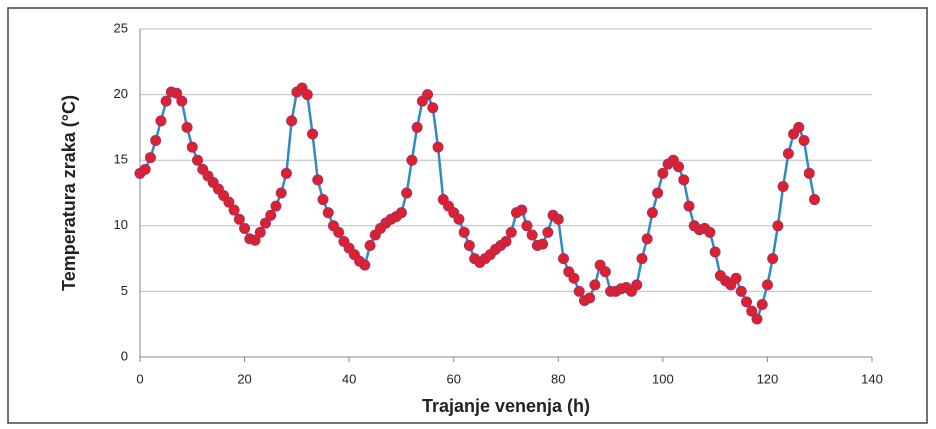 Image resolution: width=936 pixels, height=429 pixels. Describe the element at coordinates (244, 378) in the screenshot. I see `x-tick-label: 20` at that location.